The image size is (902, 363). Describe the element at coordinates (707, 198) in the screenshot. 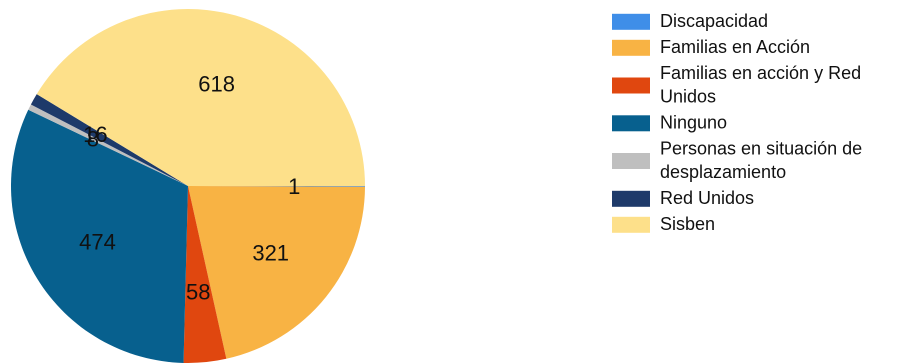

I see `legend-label: Red Unidos` at that location.